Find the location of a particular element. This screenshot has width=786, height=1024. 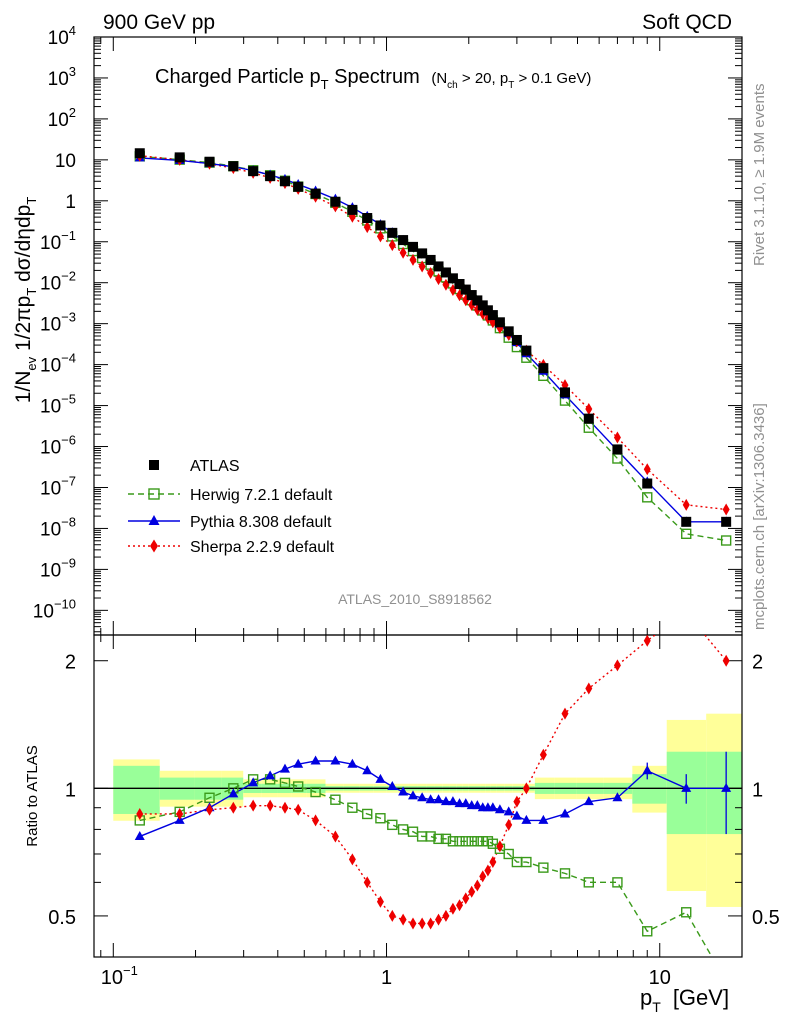

y-tick-label: 10⁻⁸ is located at coordinates (58, 527).